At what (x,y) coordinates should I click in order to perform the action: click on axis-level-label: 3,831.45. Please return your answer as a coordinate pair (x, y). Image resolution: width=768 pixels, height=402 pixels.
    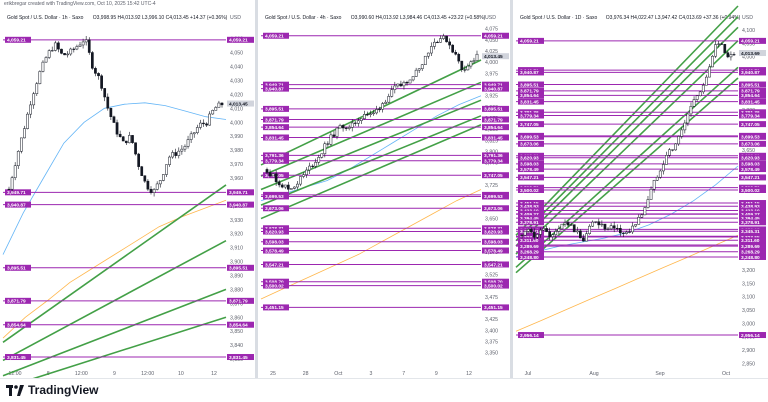
    Looking at the image, I should click on (493, 138).